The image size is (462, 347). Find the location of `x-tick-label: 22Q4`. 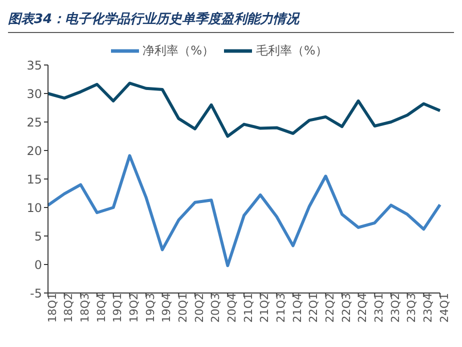

x-tick-label: 22Q4 is located at coordinates (363, 308).